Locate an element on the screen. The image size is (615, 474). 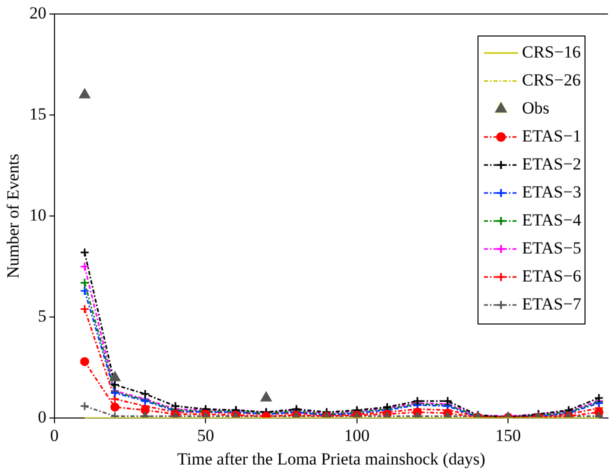
y-tick-label: 5 is located at coordinates (42, 316).